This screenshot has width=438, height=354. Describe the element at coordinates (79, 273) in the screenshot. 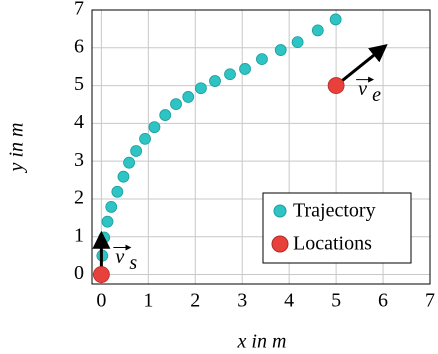

I see `y-tick-label: 0` at that location.